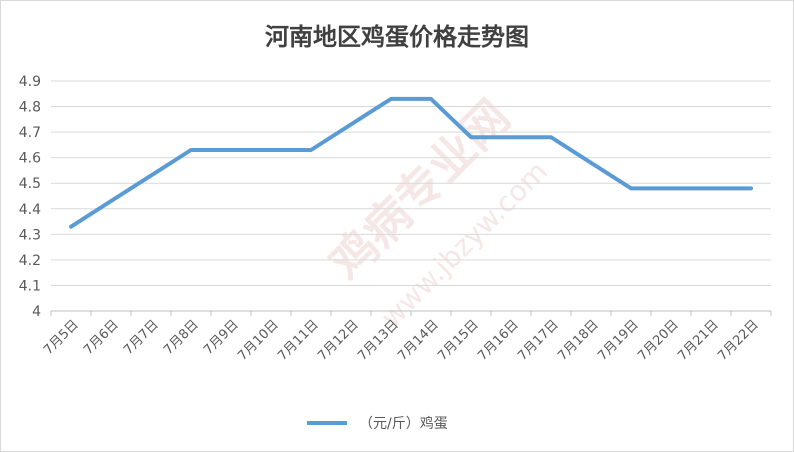  I want to click on x-tick-label: 7月22日, so click(738, 340).